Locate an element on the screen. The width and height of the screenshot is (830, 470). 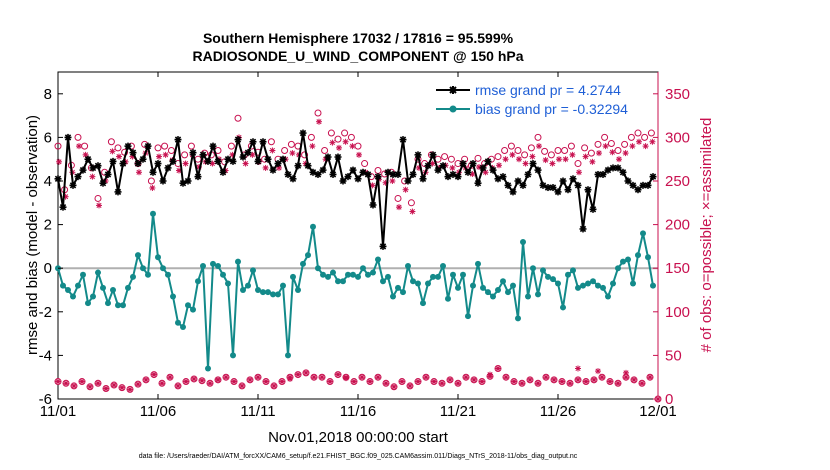
y-right-tick-label: 150 is located at coordinates (677, 268).